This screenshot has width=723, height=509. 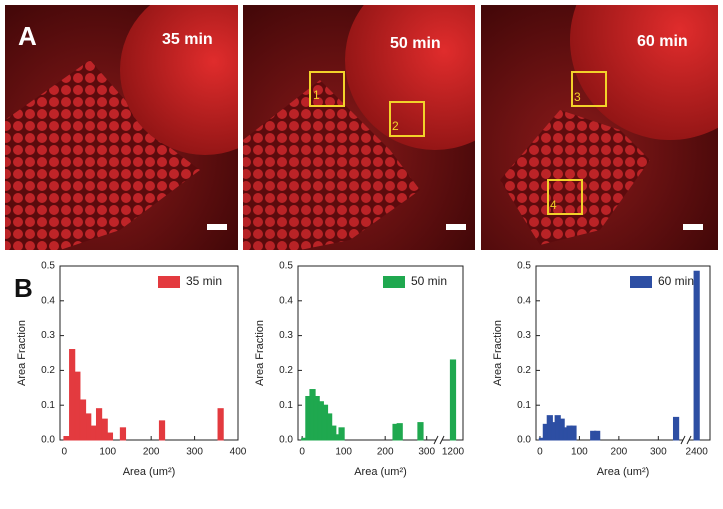 What do you see at coordinates (577, 97) in the screenshot?
I see `roi-label: 3` at bounding box center [577, 97].